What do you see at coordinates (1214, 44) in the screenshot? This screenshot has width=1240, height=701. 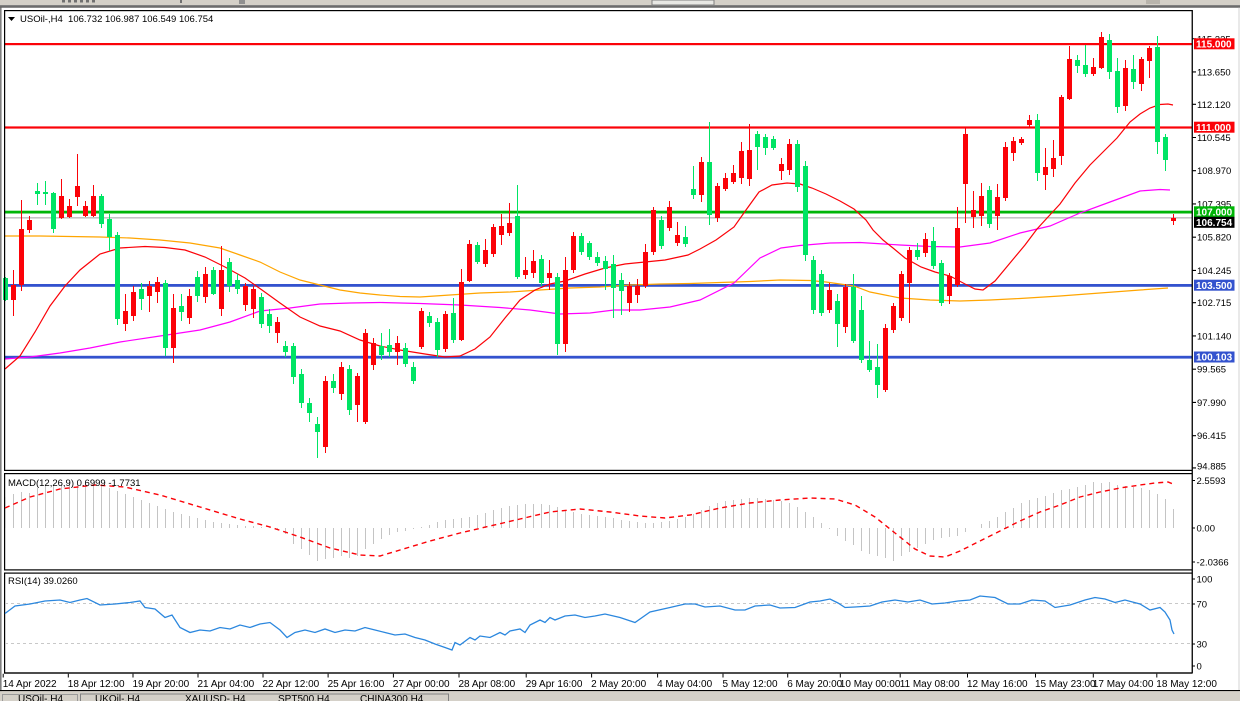 I see `svg-text: 115.000` at bounding box center [1214, 44].